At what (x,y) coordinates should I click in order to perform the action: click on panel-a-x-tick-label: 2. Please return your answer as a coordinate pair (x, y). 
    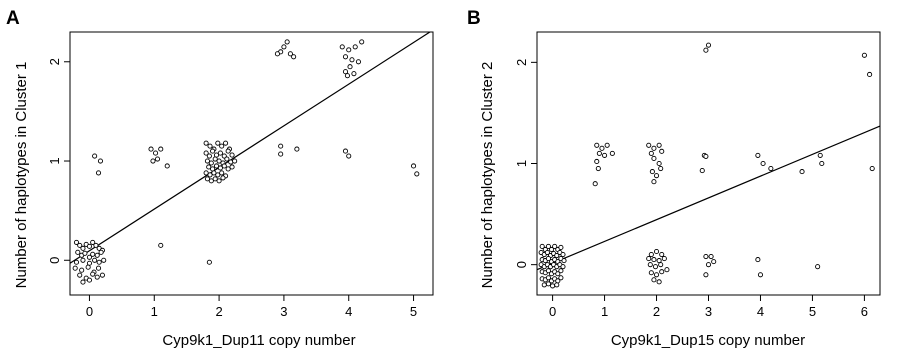
    Looking at the image, I should click on (218, 311).